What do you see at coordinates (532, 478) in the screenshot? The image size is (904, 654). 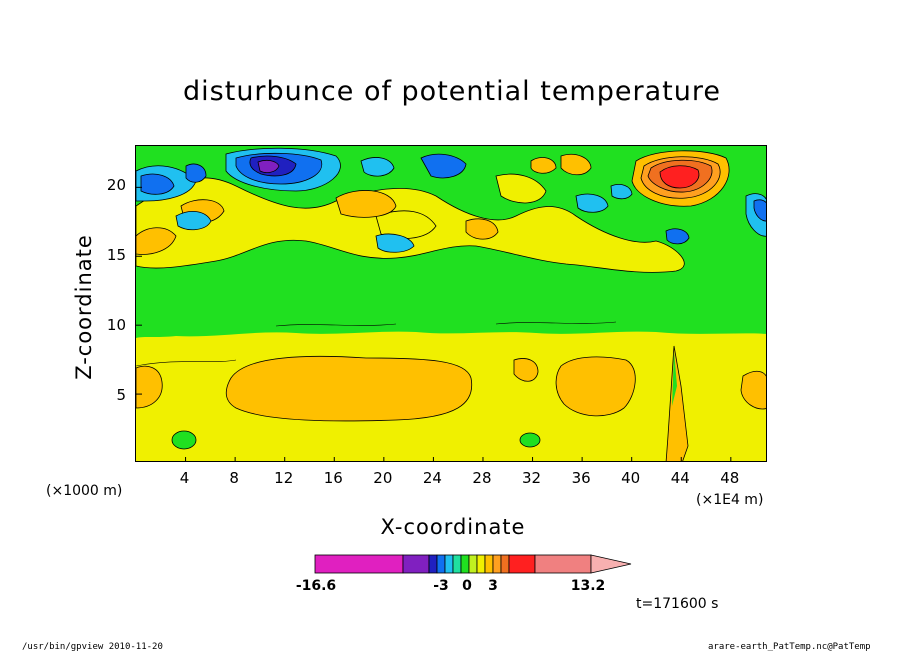 I see `x-tick-label: 32` at bounding box center [532, 478].